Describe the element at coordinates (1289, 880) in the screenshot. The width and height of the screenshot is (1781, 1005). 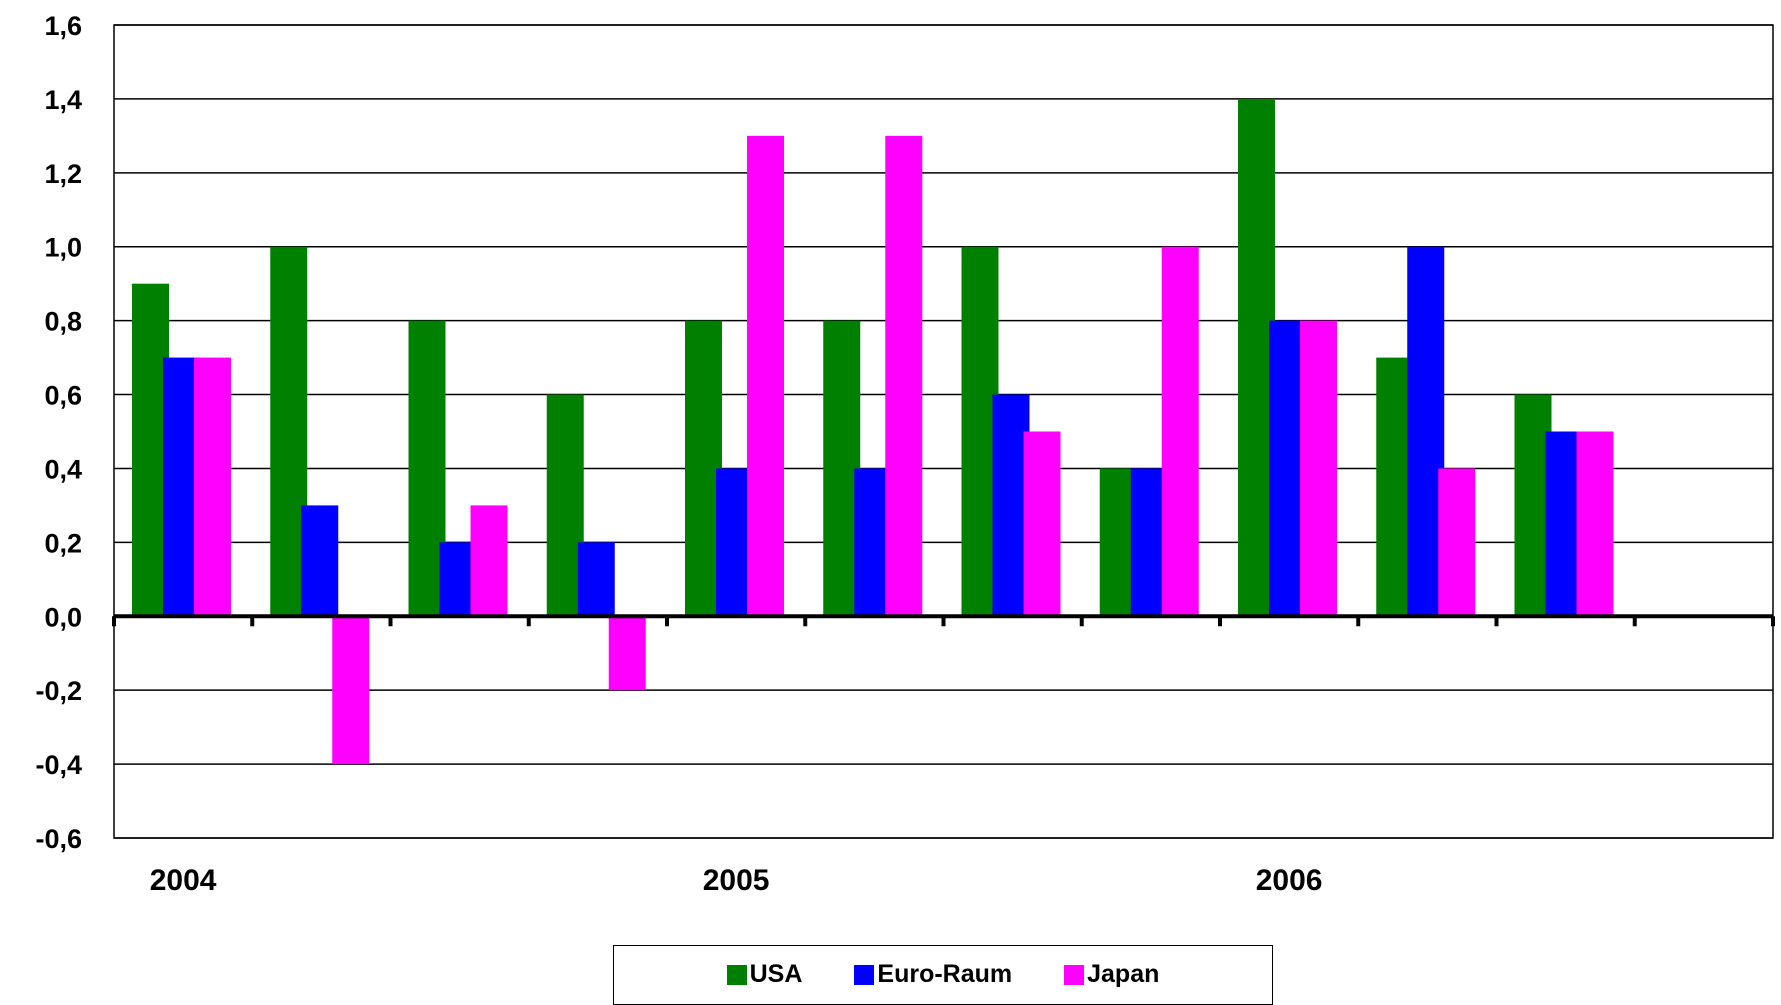
I see `x-group-label: 2006` at that location.